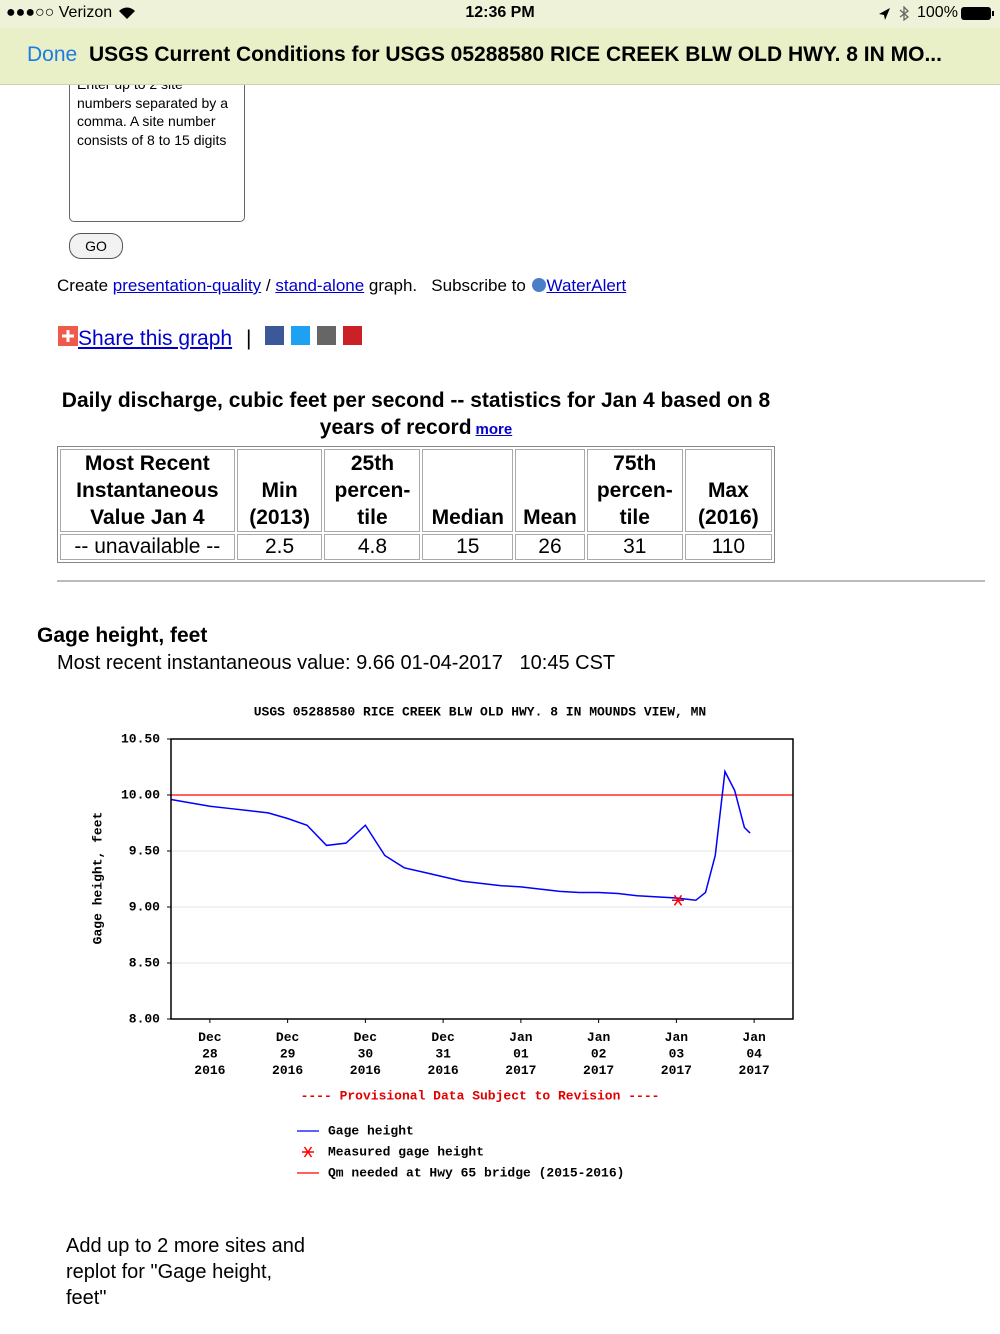 Image resolution: width=1000 pixels, height=1334 pixels. Describe the element at coordinates (728, 490) in the screenshot. I see `header-cell: Max (2016)` at that location.